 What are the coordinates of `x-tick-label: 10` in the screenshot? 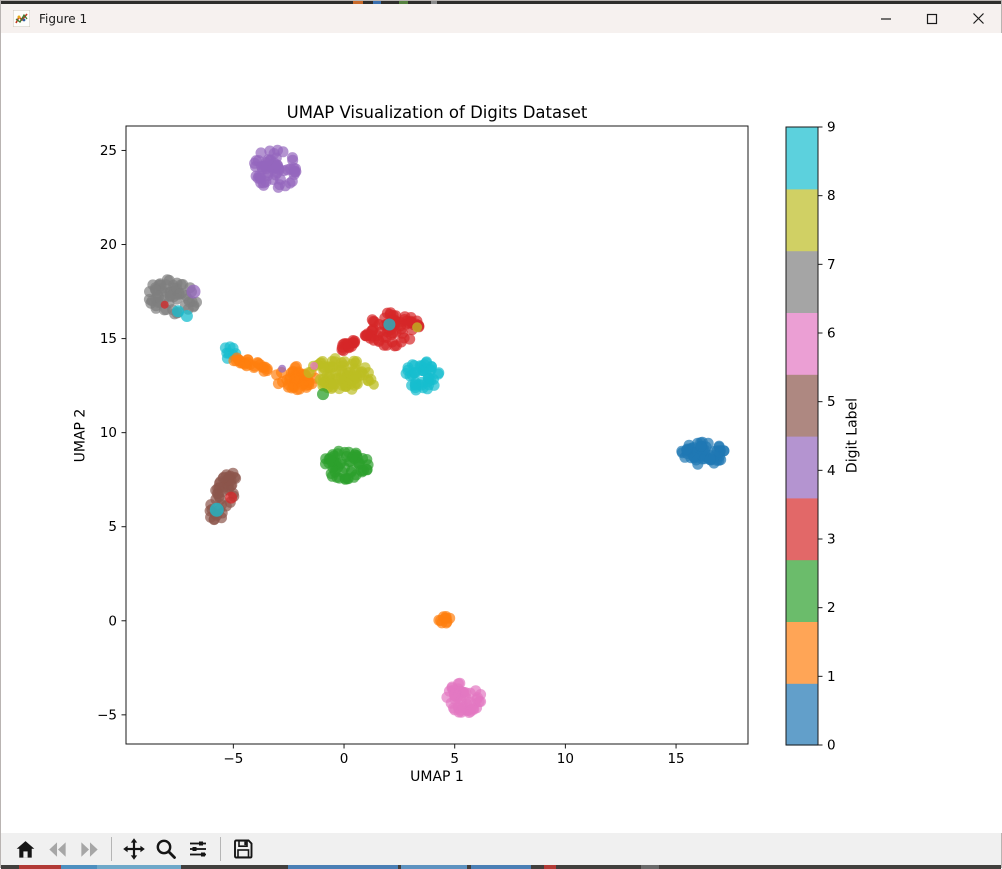 It's located at (565, 759).